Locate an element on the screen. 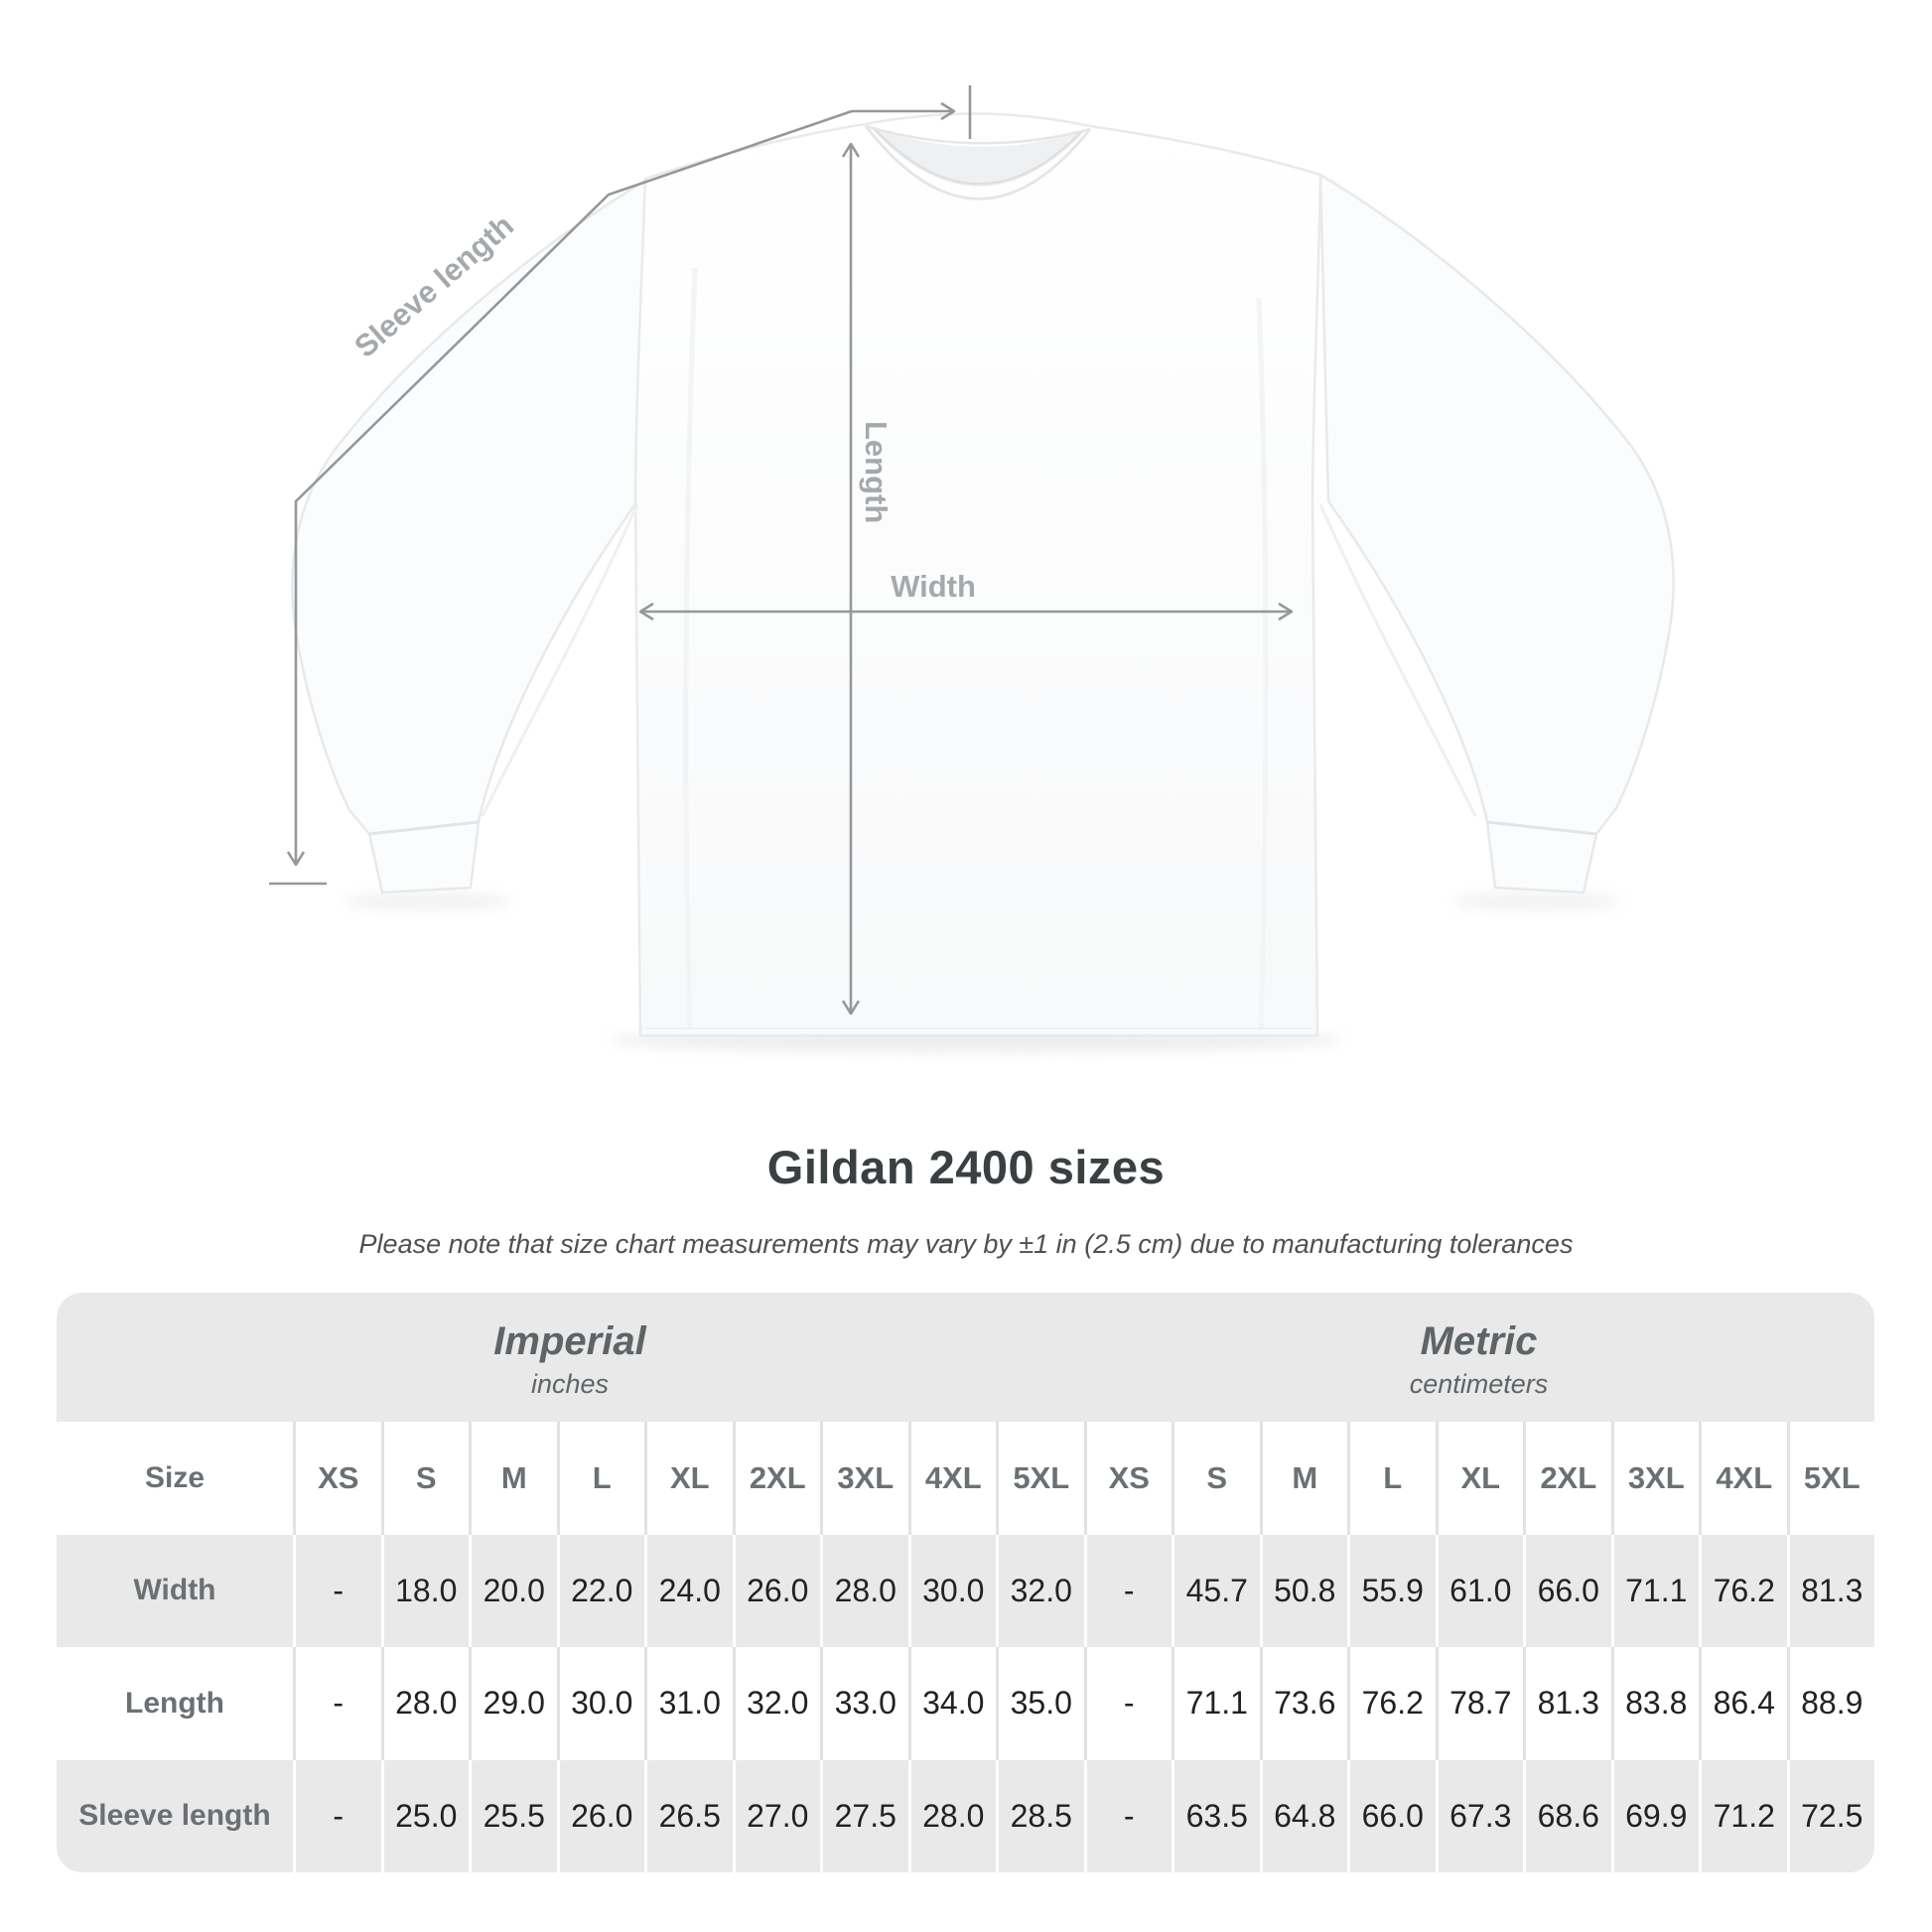 Image resolution: width=1932 pixels, height=1932 pixels. width-value-cell: 18.0 is located at coordinates (426, 1591).